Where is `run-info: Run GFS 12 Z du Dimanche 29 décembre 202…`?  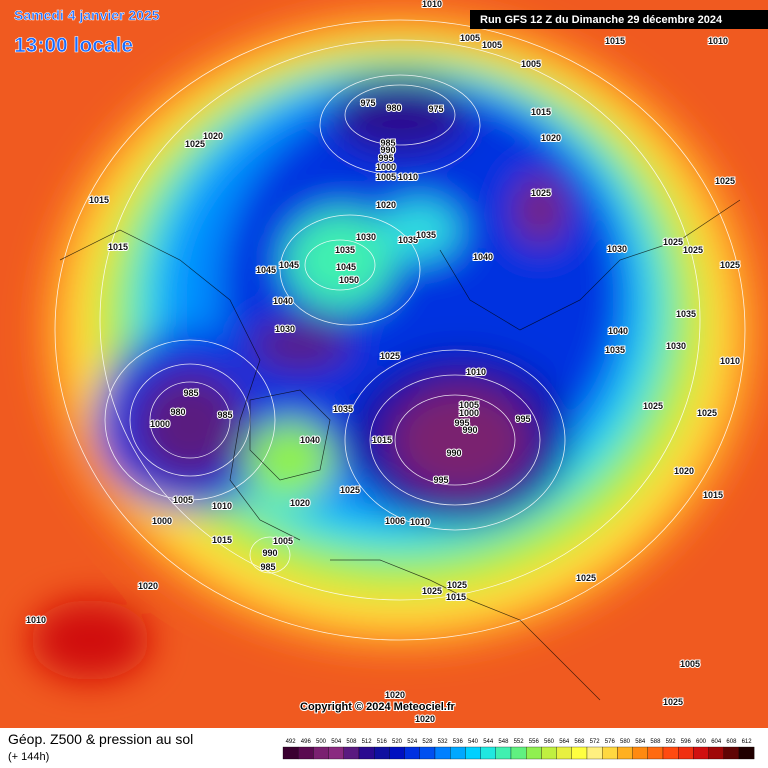 run-info: Run GFS 12 Z du Dimanche 29 décembre 202… is located at coordinates (601, 20).